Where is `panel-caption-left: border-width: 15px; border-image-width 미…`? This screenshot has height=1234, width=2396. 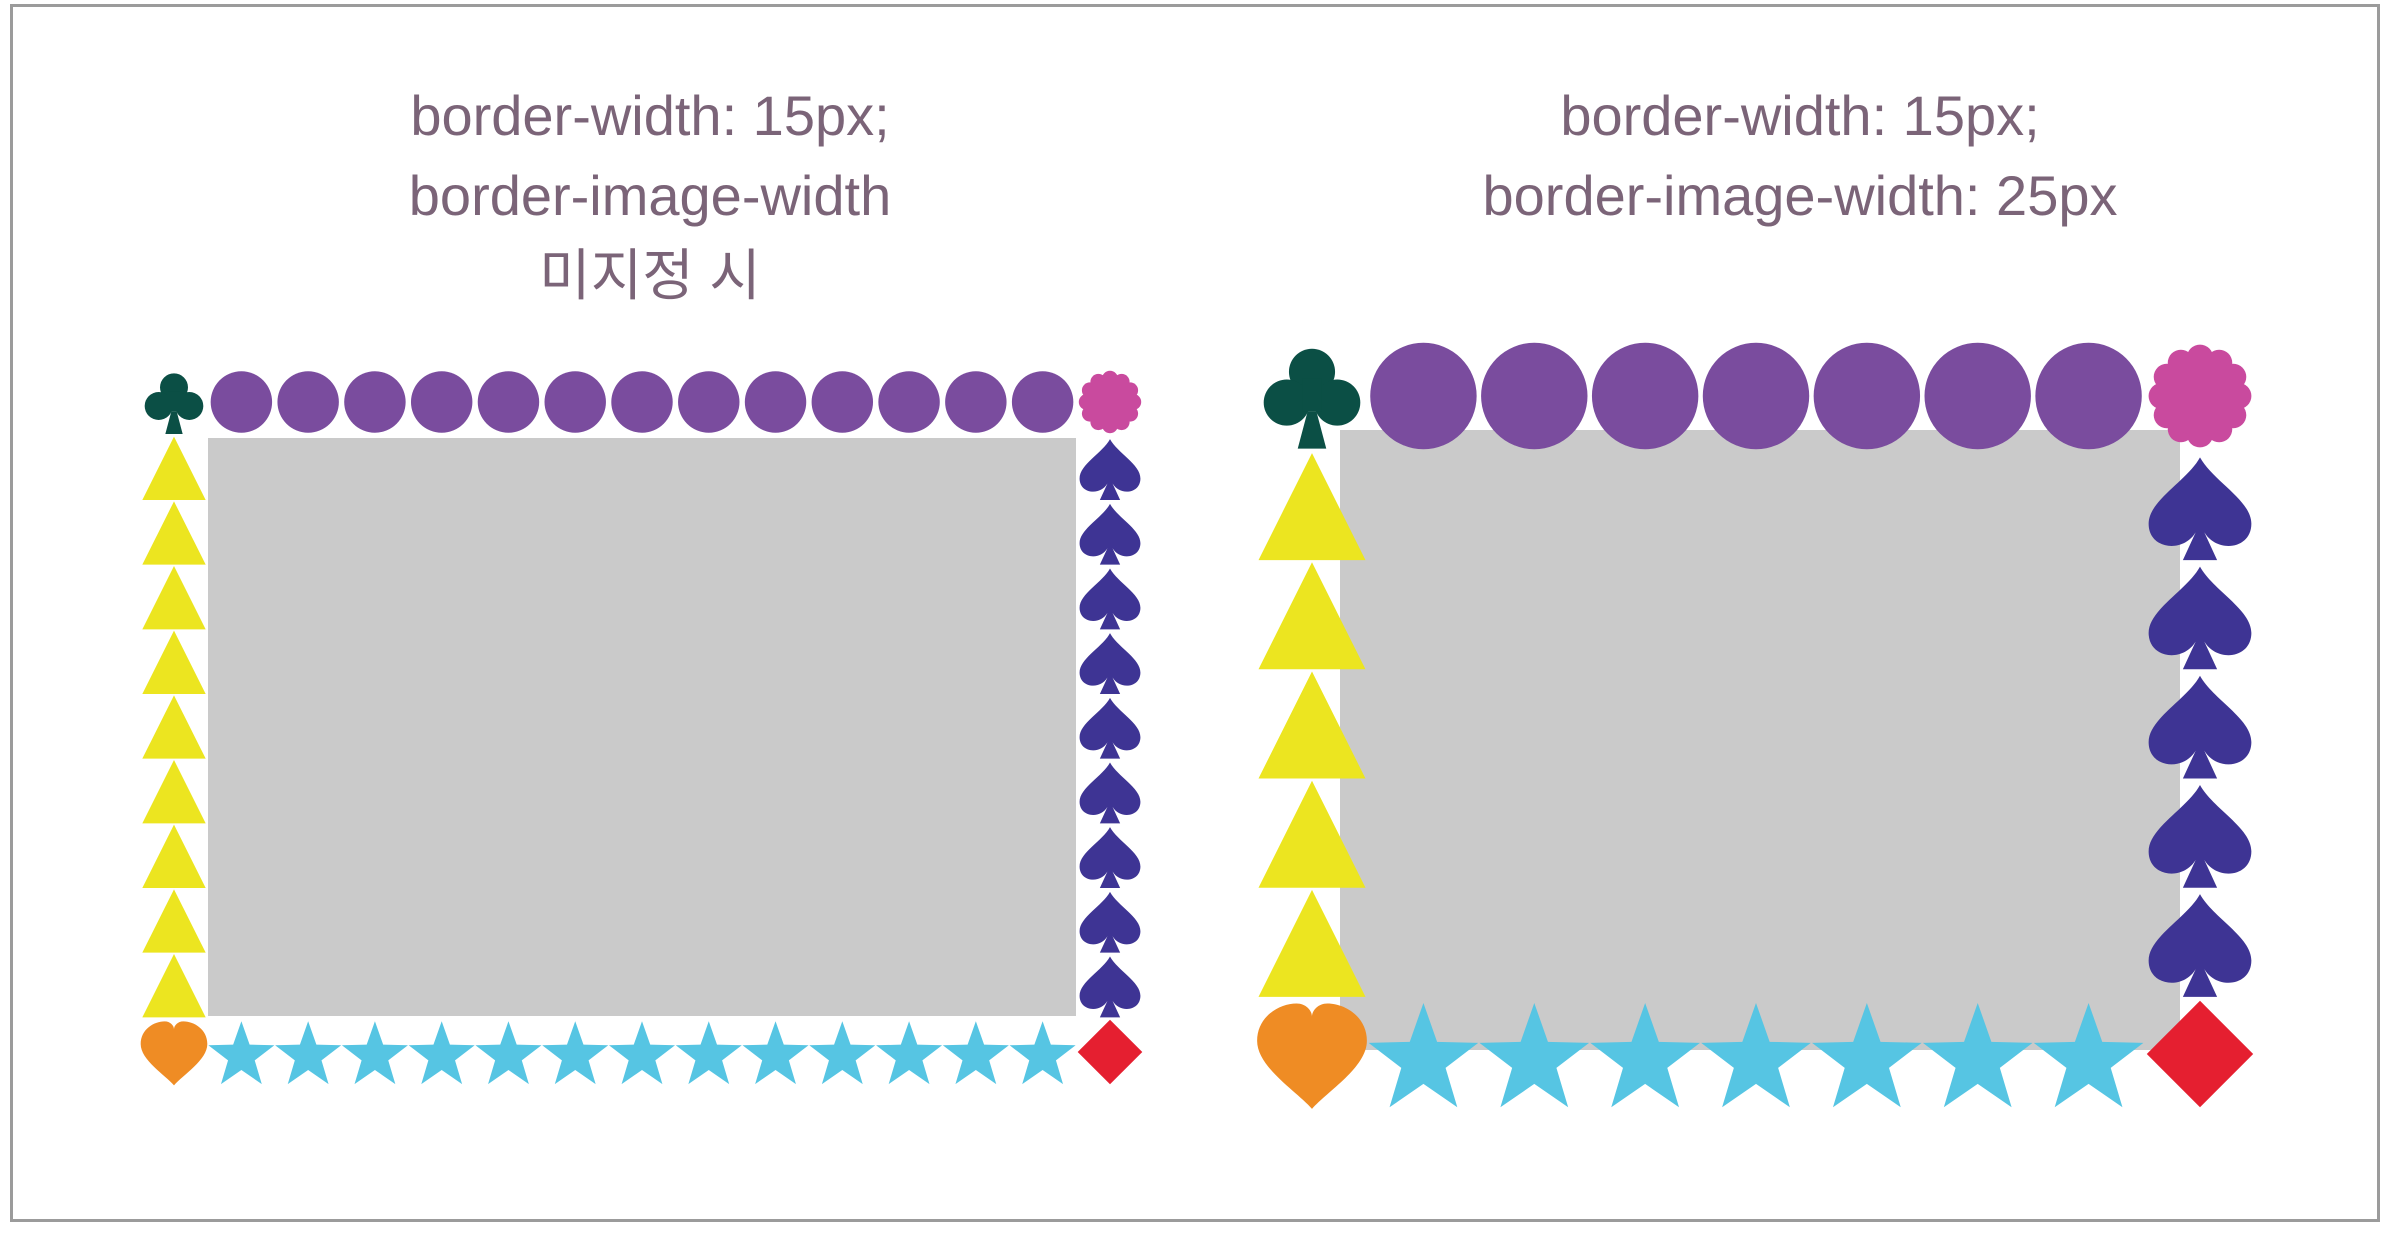
panel-caption-left: border-width: 15px; border-image-width 미… is located at coordinates (650, 196).